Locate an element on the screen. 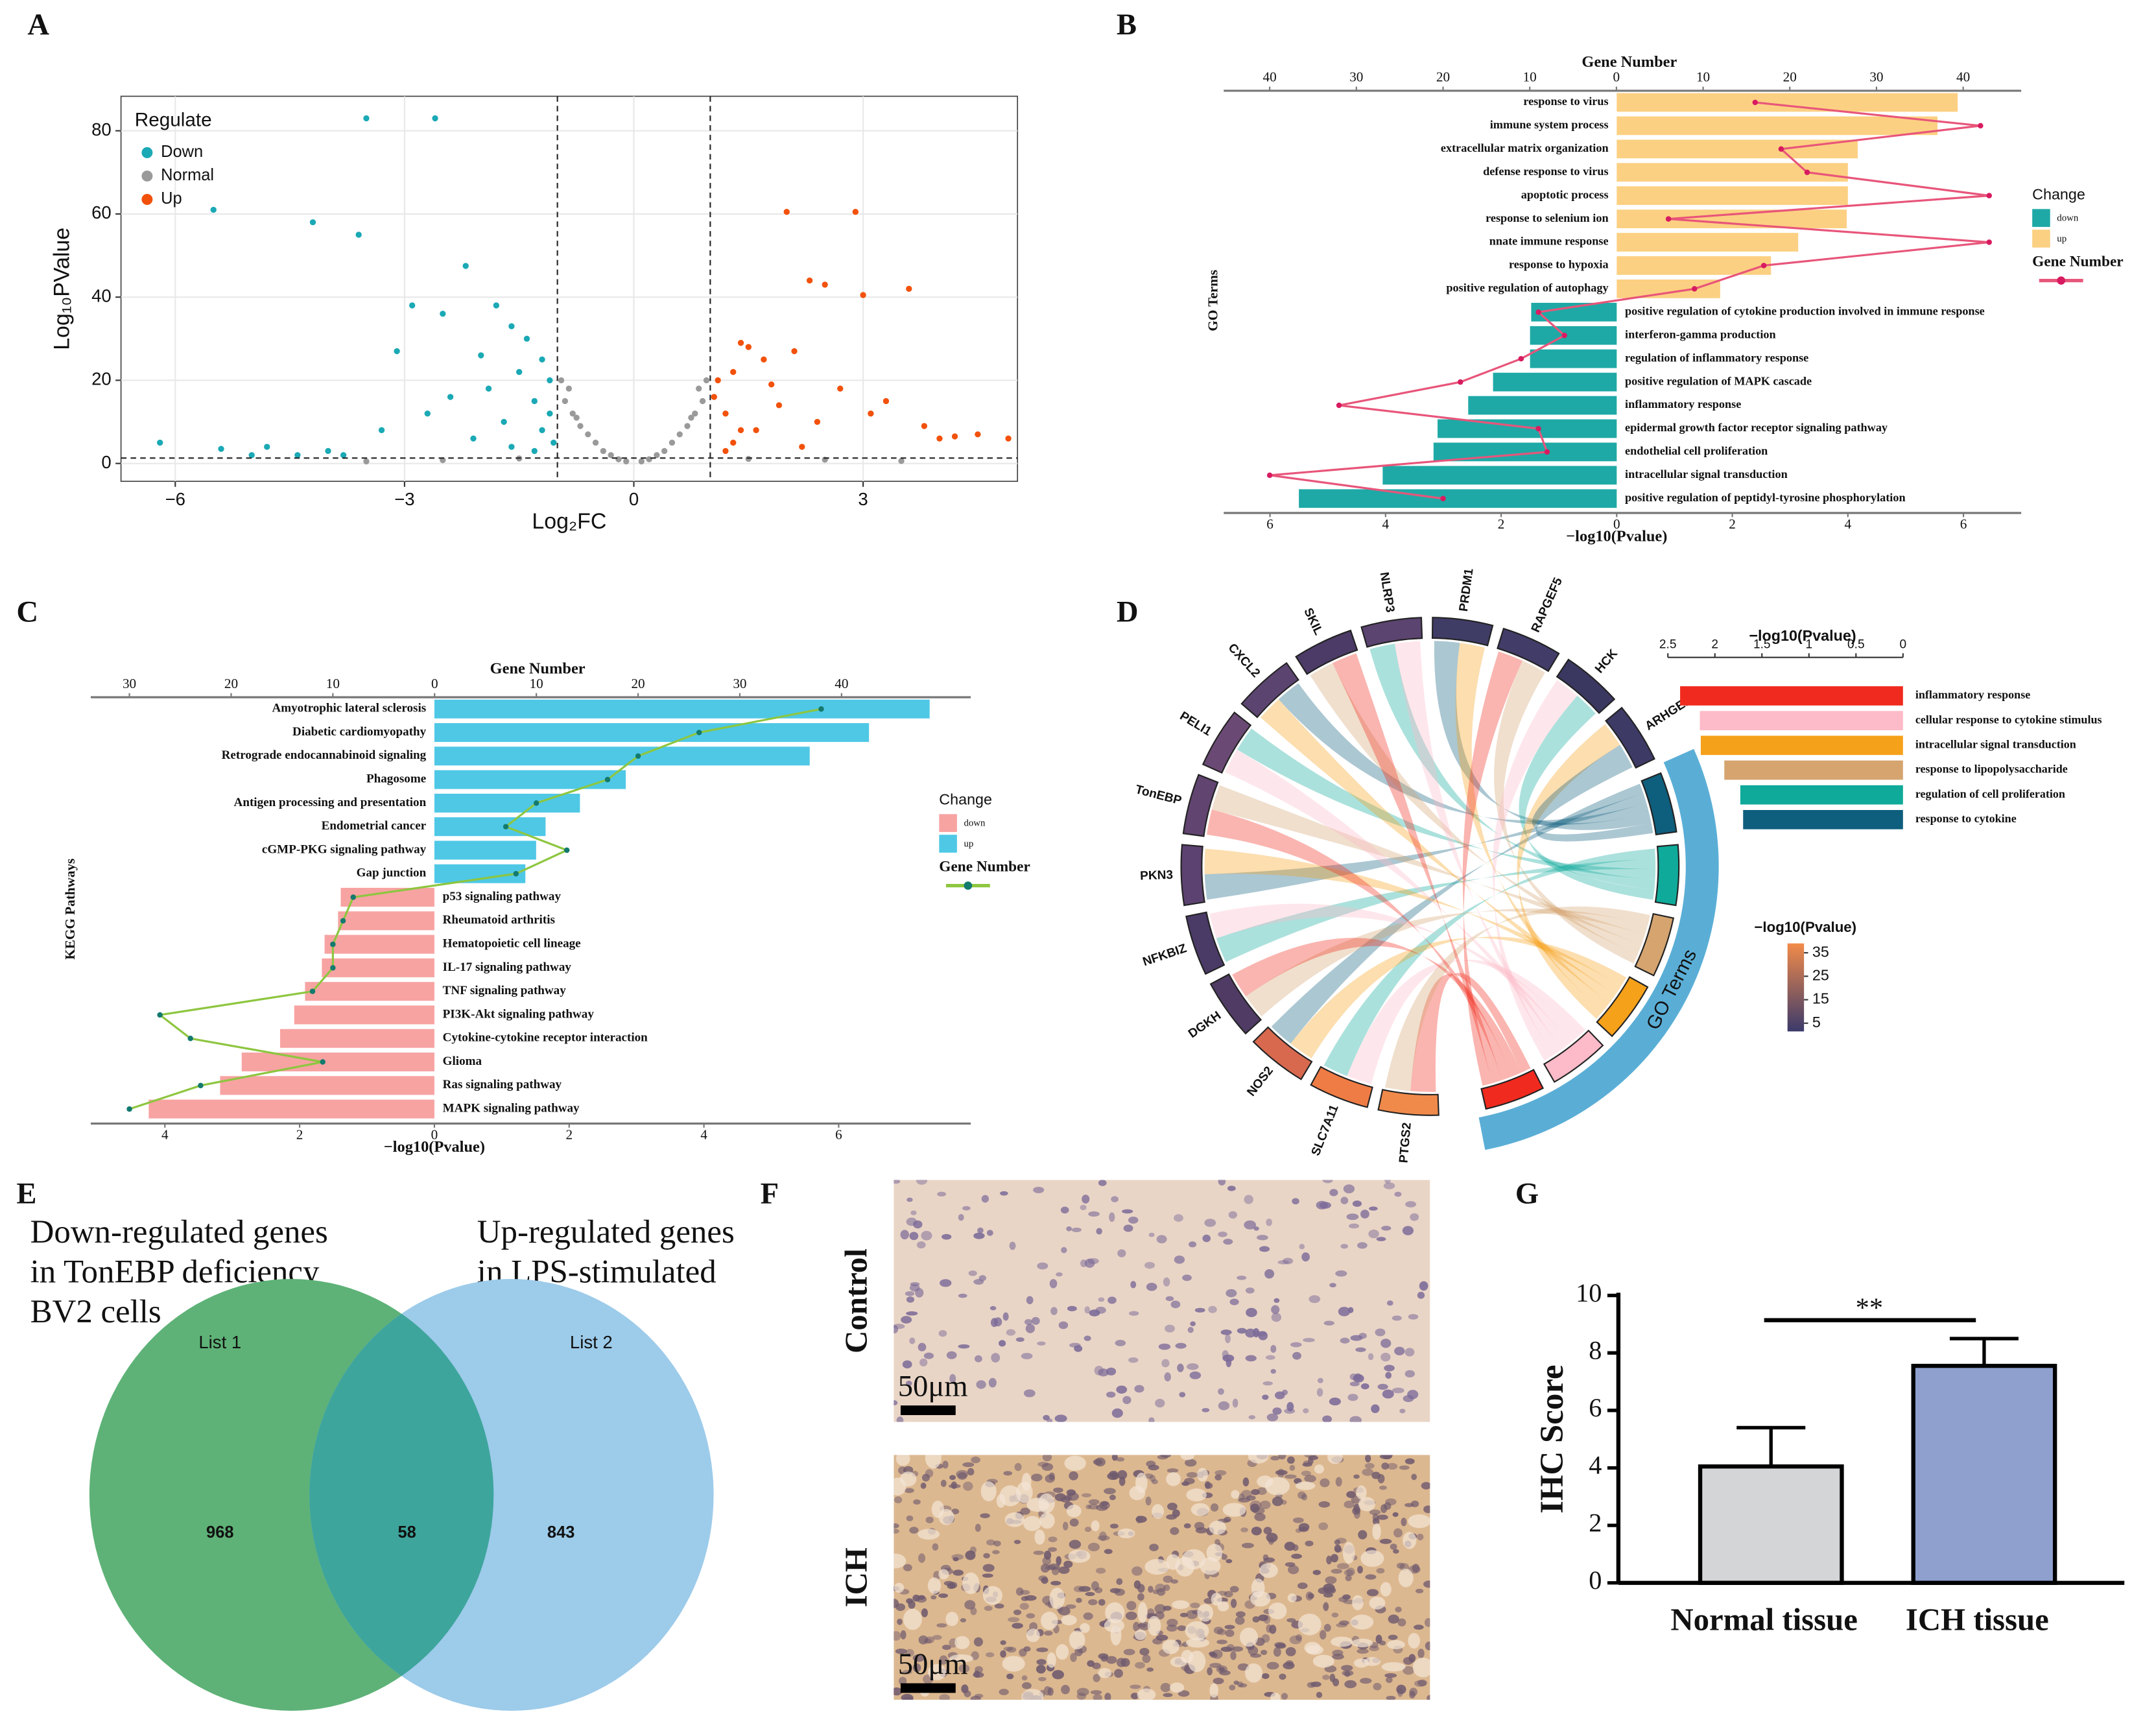 This screenshot has height=1727, width=2156. y-tick-label: 4 is located at coordinates (1595, 1465).